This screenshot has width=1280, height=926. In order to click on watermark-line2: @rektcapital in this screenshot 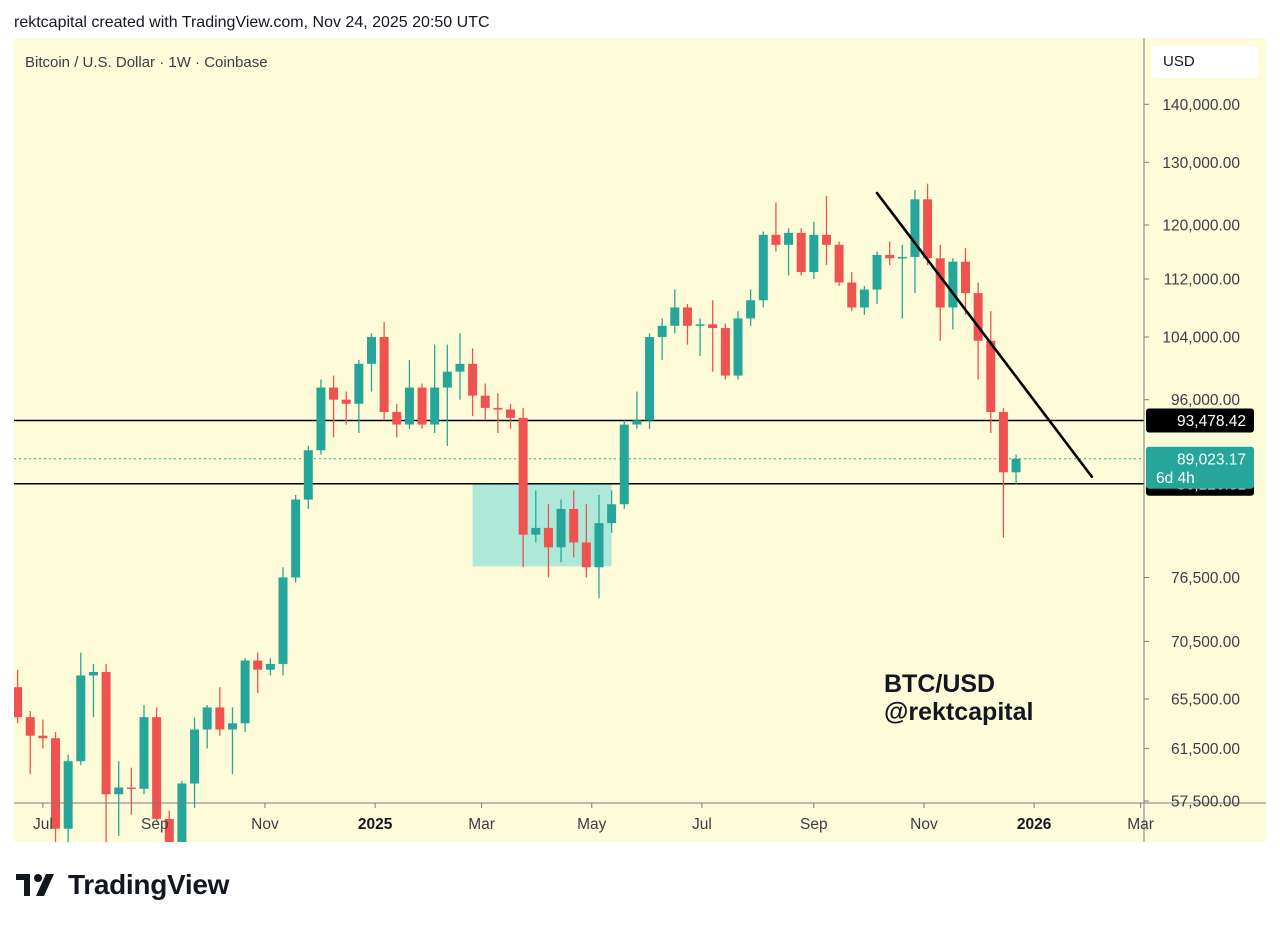, I will do `click(959, 712)`.